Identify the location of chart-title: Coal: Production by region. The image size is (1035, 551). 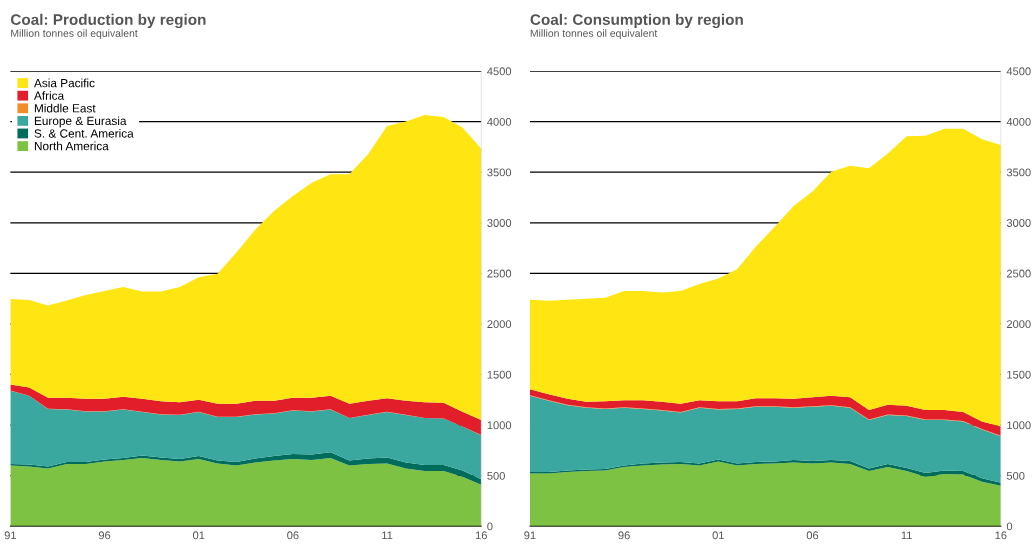
(108, 21).